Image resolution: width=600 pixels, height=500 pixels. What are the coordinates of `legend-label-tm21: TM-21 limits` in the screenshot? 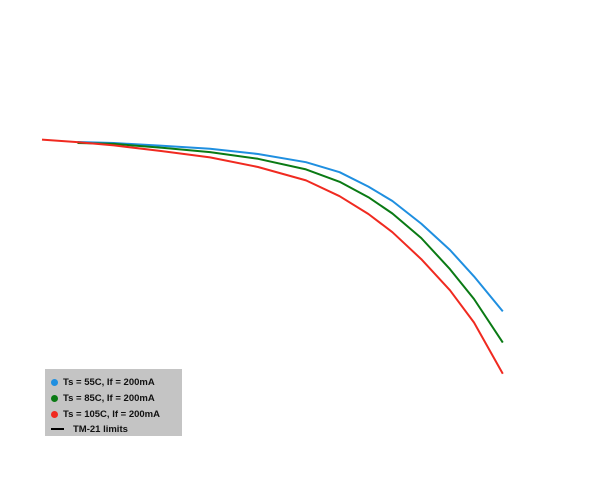 It's located at (100, 429).